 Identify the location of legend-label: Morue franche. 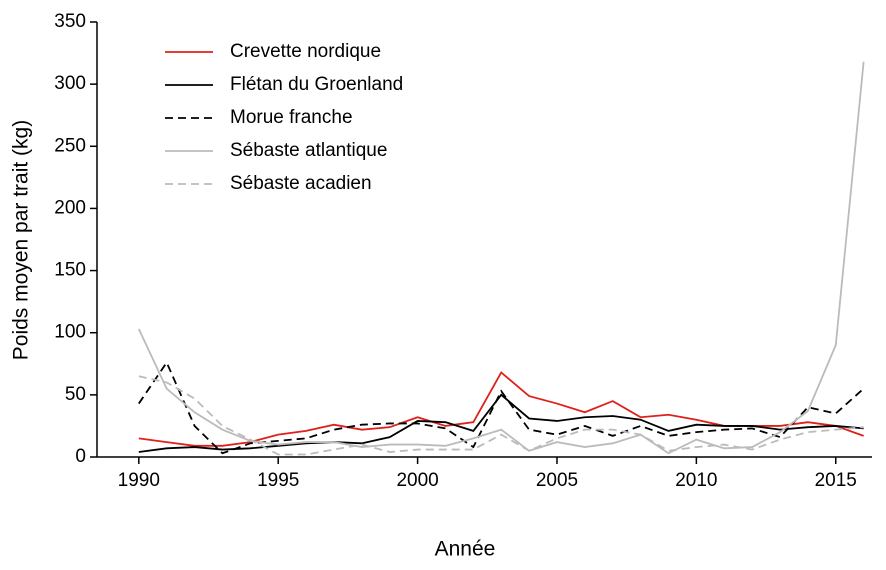
(291, 117).